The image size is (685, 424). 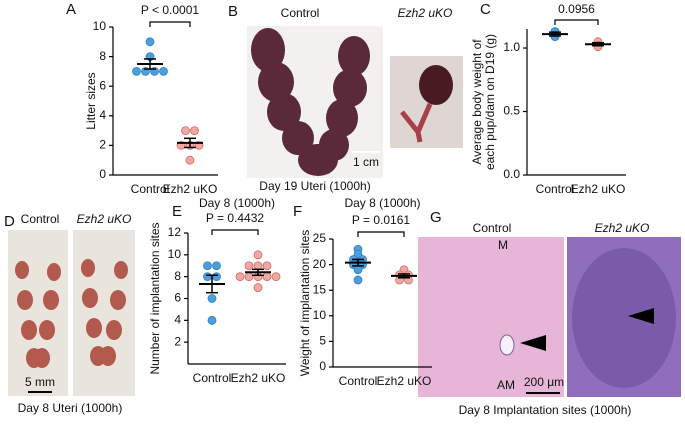 What do you see at coordinates (436, 217) in the screenshot?
I see `panel-letter: G` at bounding box center [436, 217].